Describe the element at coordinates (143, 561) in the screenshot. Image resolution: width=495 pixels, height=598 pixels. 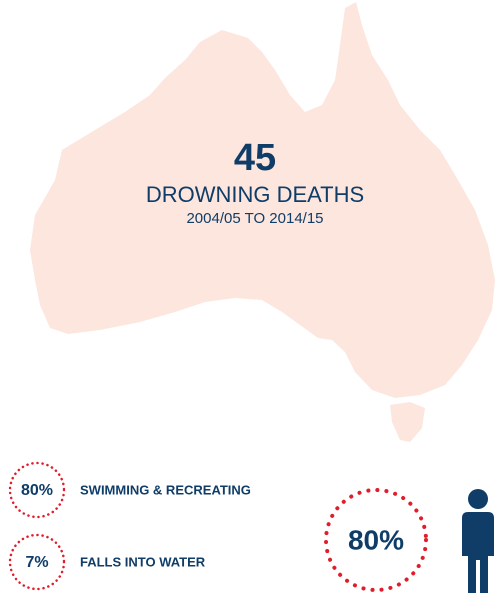
I see `activity-label: FALLS INTO WATER` at that location.